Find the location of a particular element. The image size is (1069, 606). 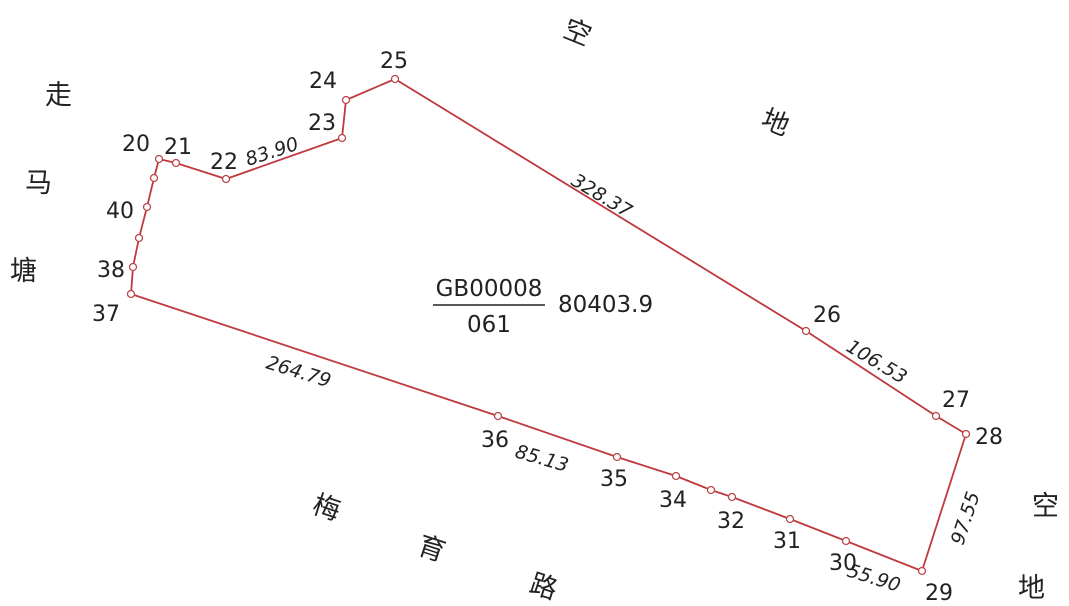

vertex-label-31: 31 is located at coordinates (787, 541).